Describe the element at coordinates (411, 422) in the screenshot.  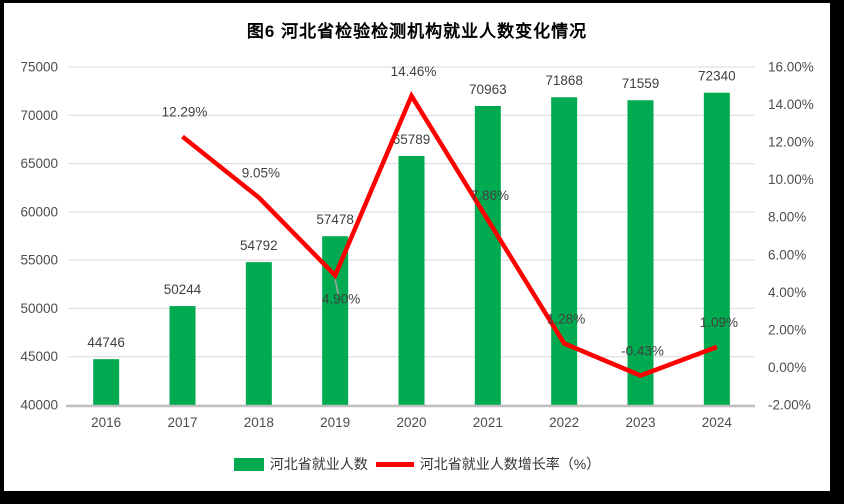
I see `x-axis-label: 2020` at that location.